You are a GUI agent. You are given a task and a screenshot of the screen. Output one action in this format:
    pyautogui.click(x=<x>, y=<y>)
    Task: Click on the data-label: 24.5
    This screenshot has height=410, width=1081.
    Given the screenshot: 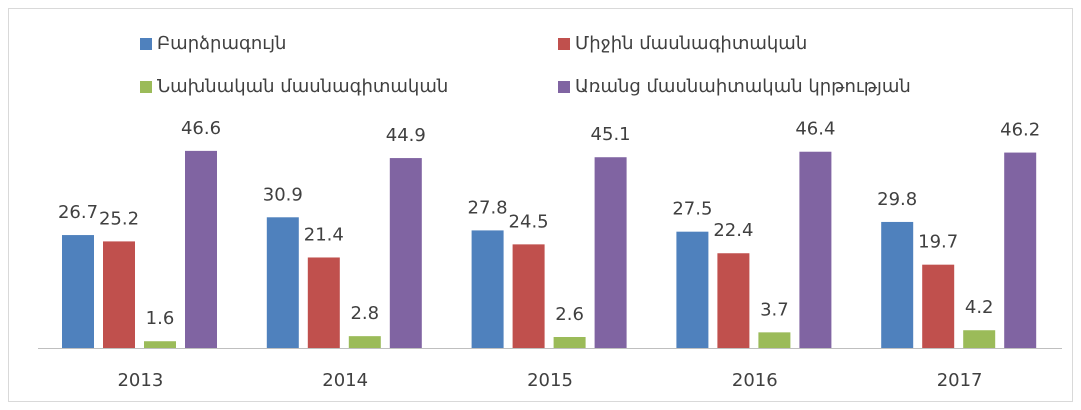 What is the action you would take?
    pyautogui.click(x=529, y=221)
    